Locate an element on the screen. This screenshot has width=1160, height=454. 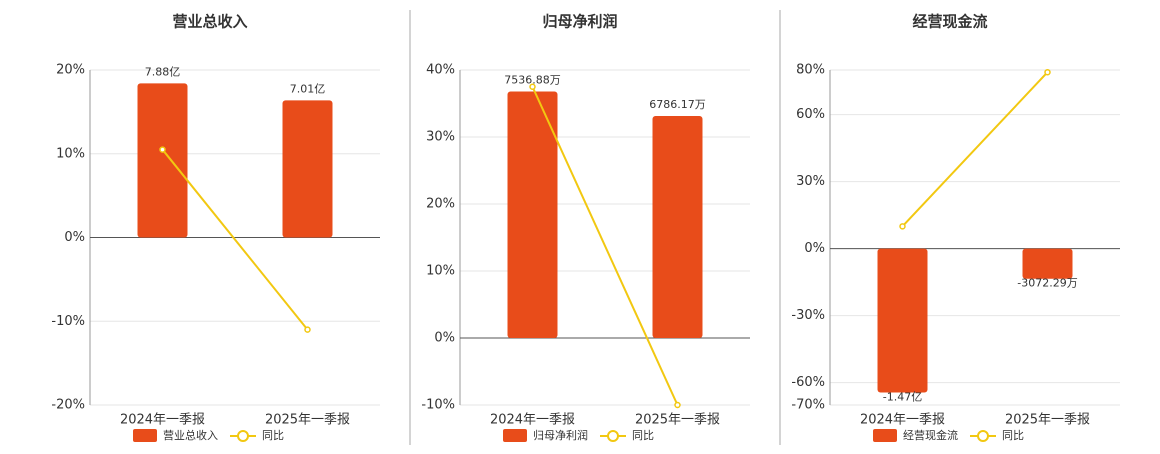
chart-title: 经营现金流 is located at coordinates (949, 22).